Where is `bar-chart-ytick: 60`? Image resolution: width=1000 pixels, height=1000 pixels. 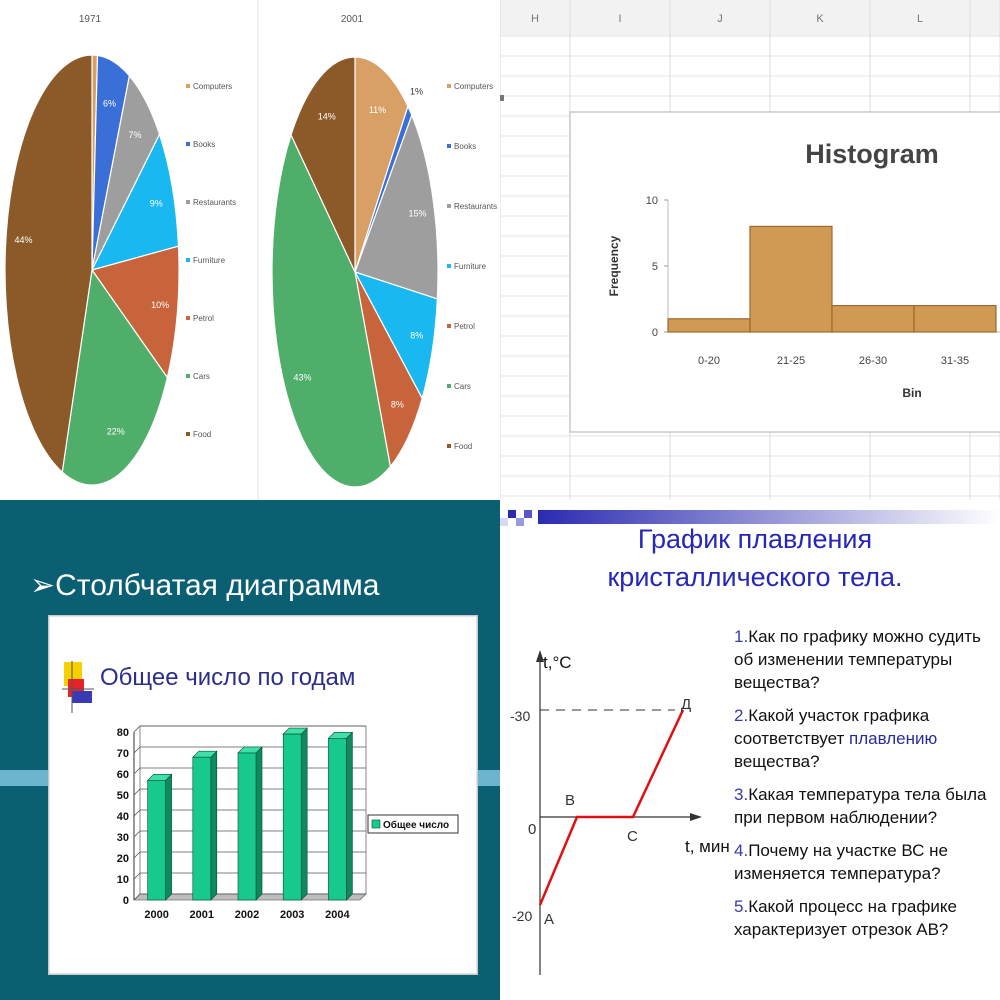
bar-chart-ytick: 60 is located at coordinates (123, 775).